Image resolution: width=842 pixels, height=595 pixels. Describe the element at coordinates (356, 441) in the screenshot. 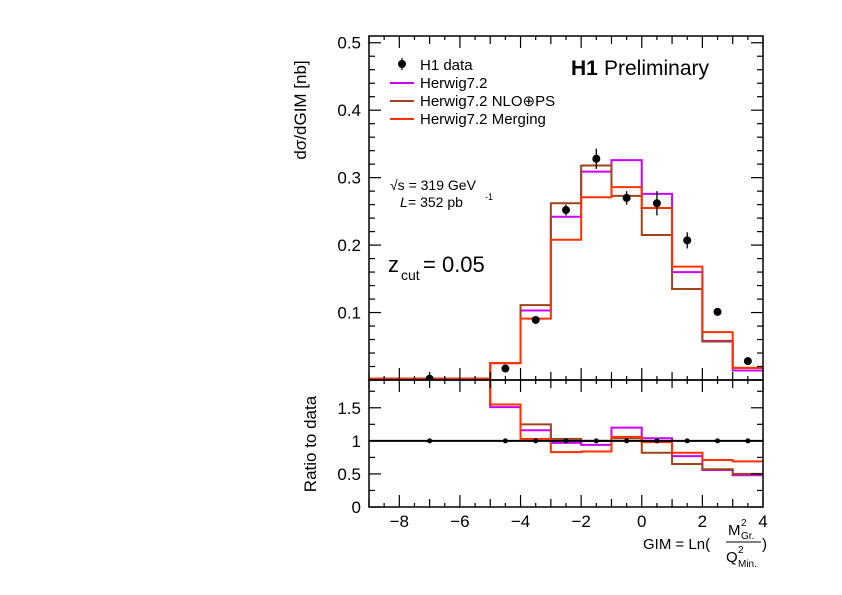

I see `y-tick-label: 1` at that location.